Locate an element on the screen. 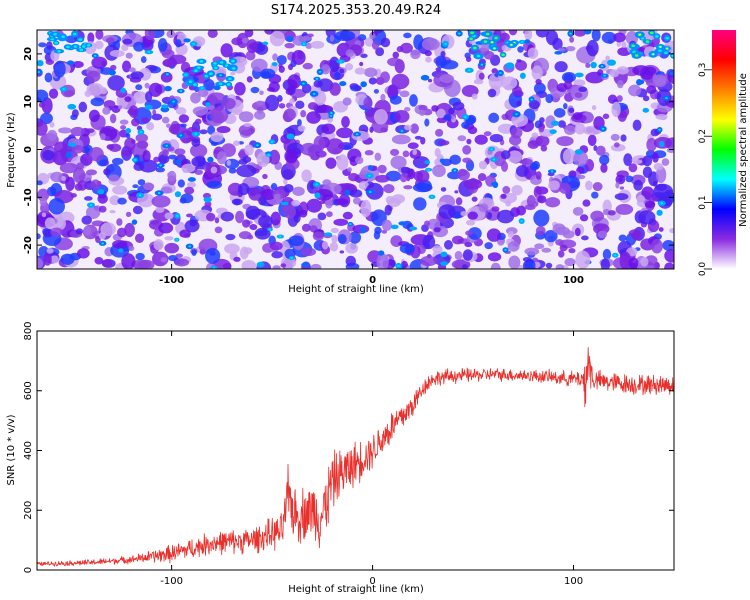 The height and width of the screenshot is (600, 750). snr-y-label: SNR (10 * v/v) is located at coordinates (11, 449).